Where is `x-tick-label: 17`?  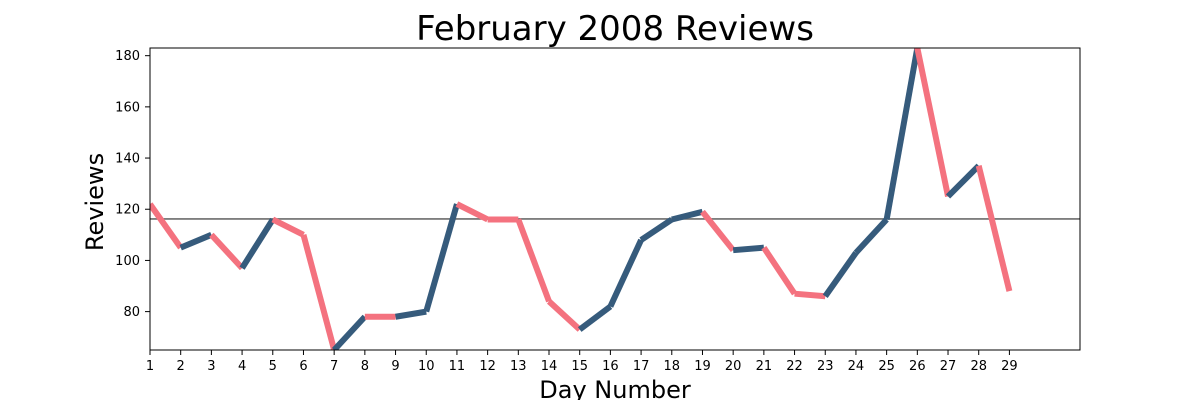
x-tick-label: 17 is located at coordinates (641, 366).